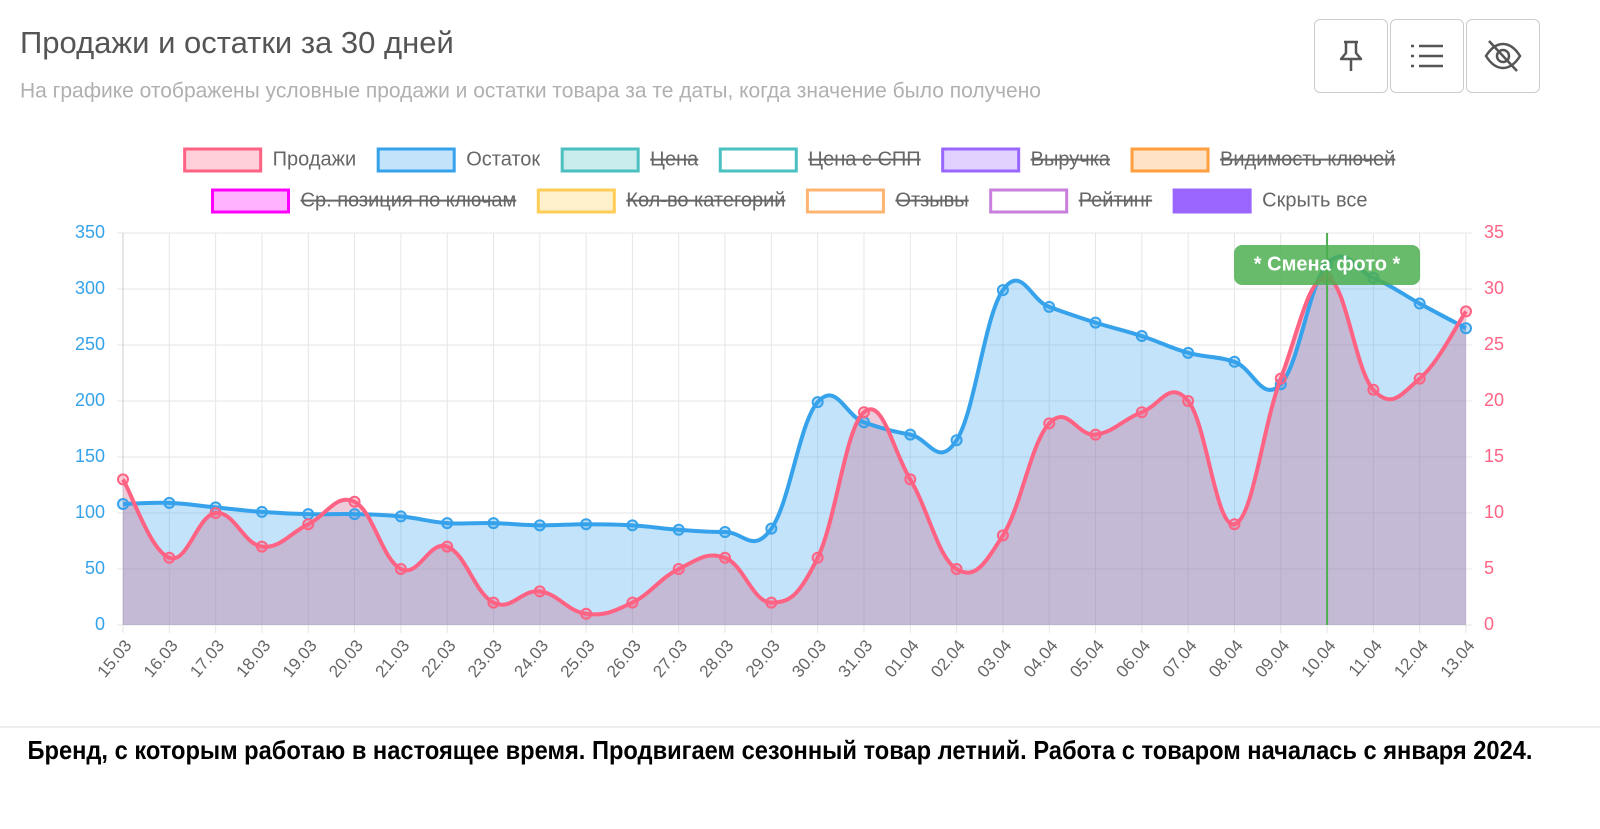 Image resolution: width=1600 pixels, height=829 pixels. Describe the element at coordinates (100, 624) in the screenshot. I see `y-tick-label: 0` at that location.